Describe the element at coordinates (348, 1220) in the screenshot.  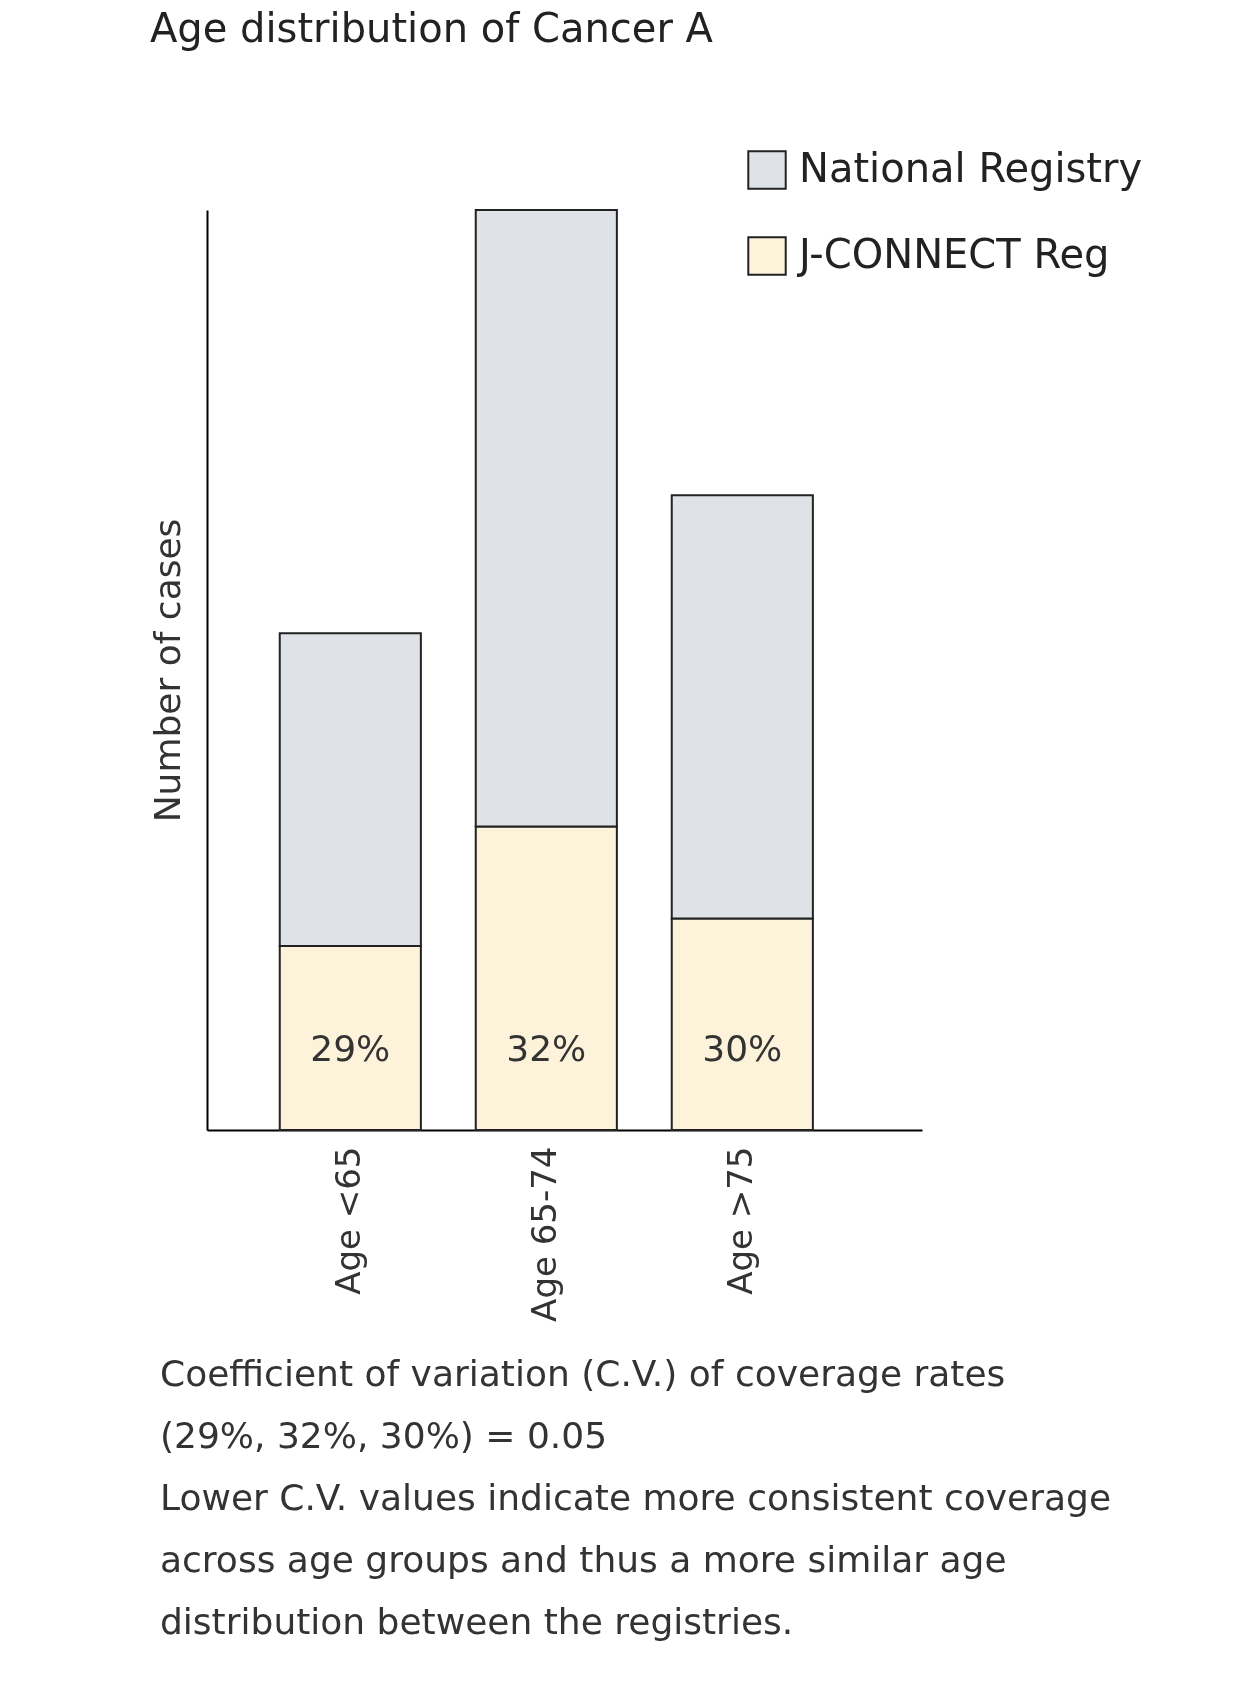
I see `x-tick-label: Age <65` at that location.